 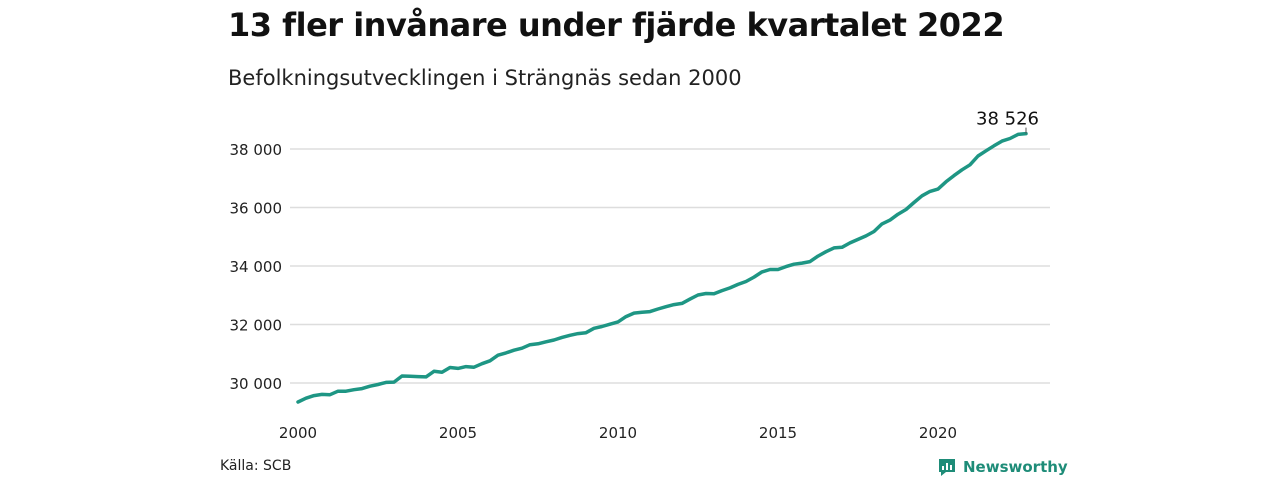 I want to click on y-tick-label: 32 000, so click(x=256, y=326).